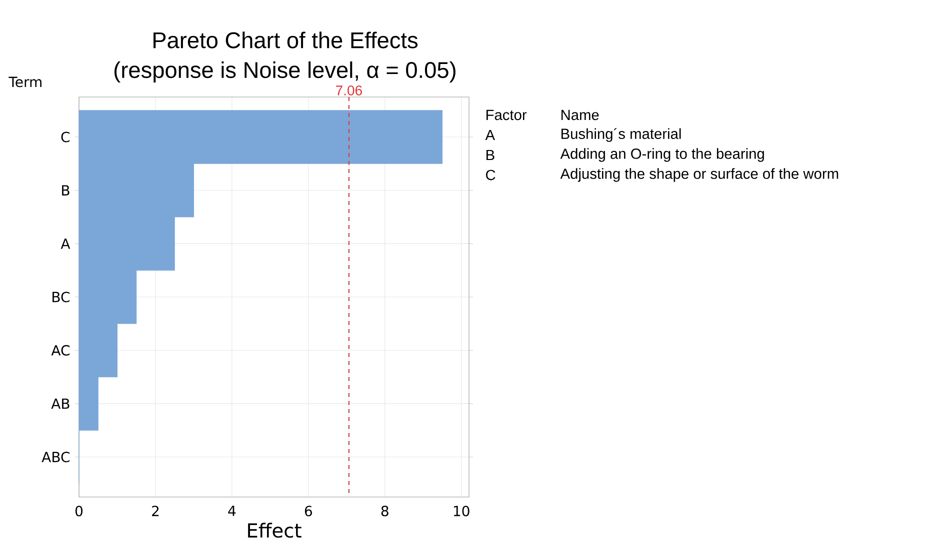 Image resolution: width=944 pixels, height=556 pixels. What do you see at coordinates (491, 175) in the screenshot?
I see `text: C` at bounding box center [491, 175].